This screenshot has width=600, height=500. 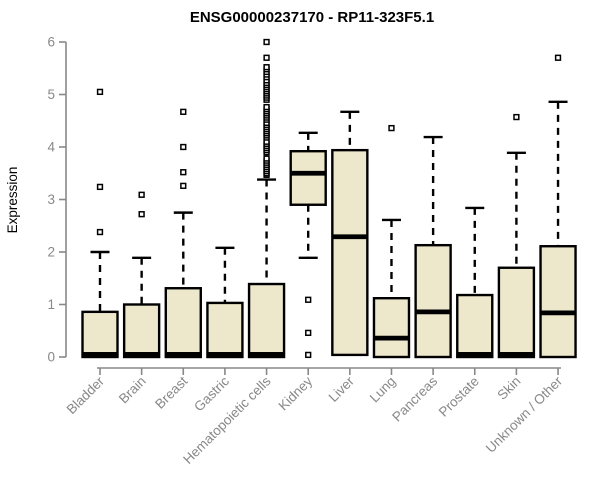 What do you see at coordinates (12, 200) in the screenshot?
I see `y-axis-label: Expression` at bounding box center [12, 200].